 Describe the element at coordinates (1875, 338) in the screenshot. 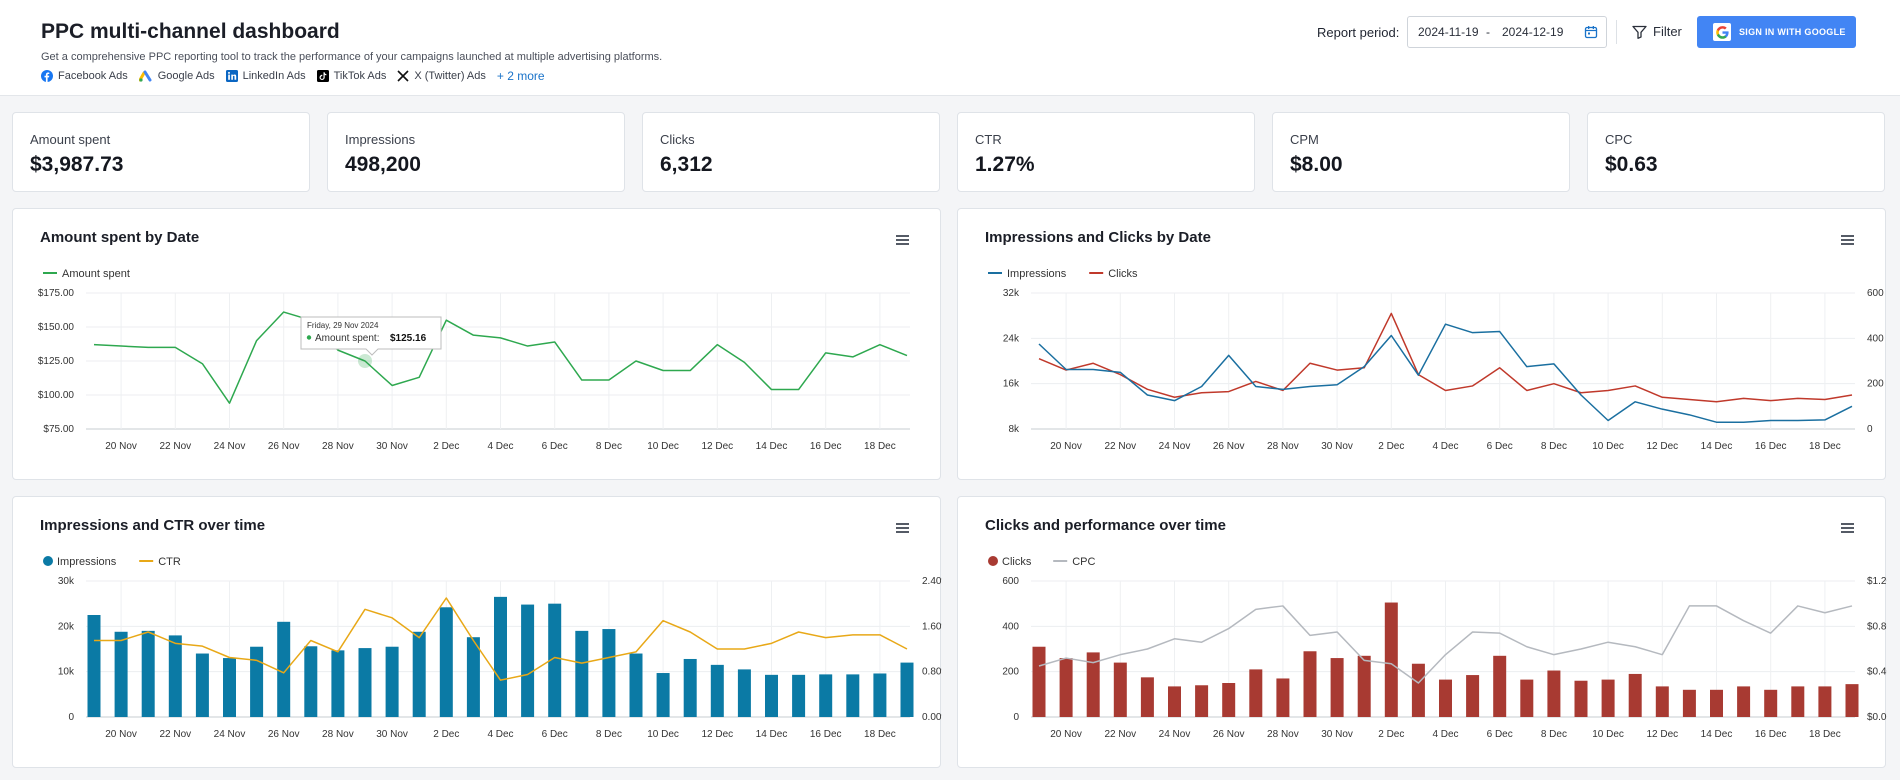

I see `y-right-tick-label: 400` at that location.